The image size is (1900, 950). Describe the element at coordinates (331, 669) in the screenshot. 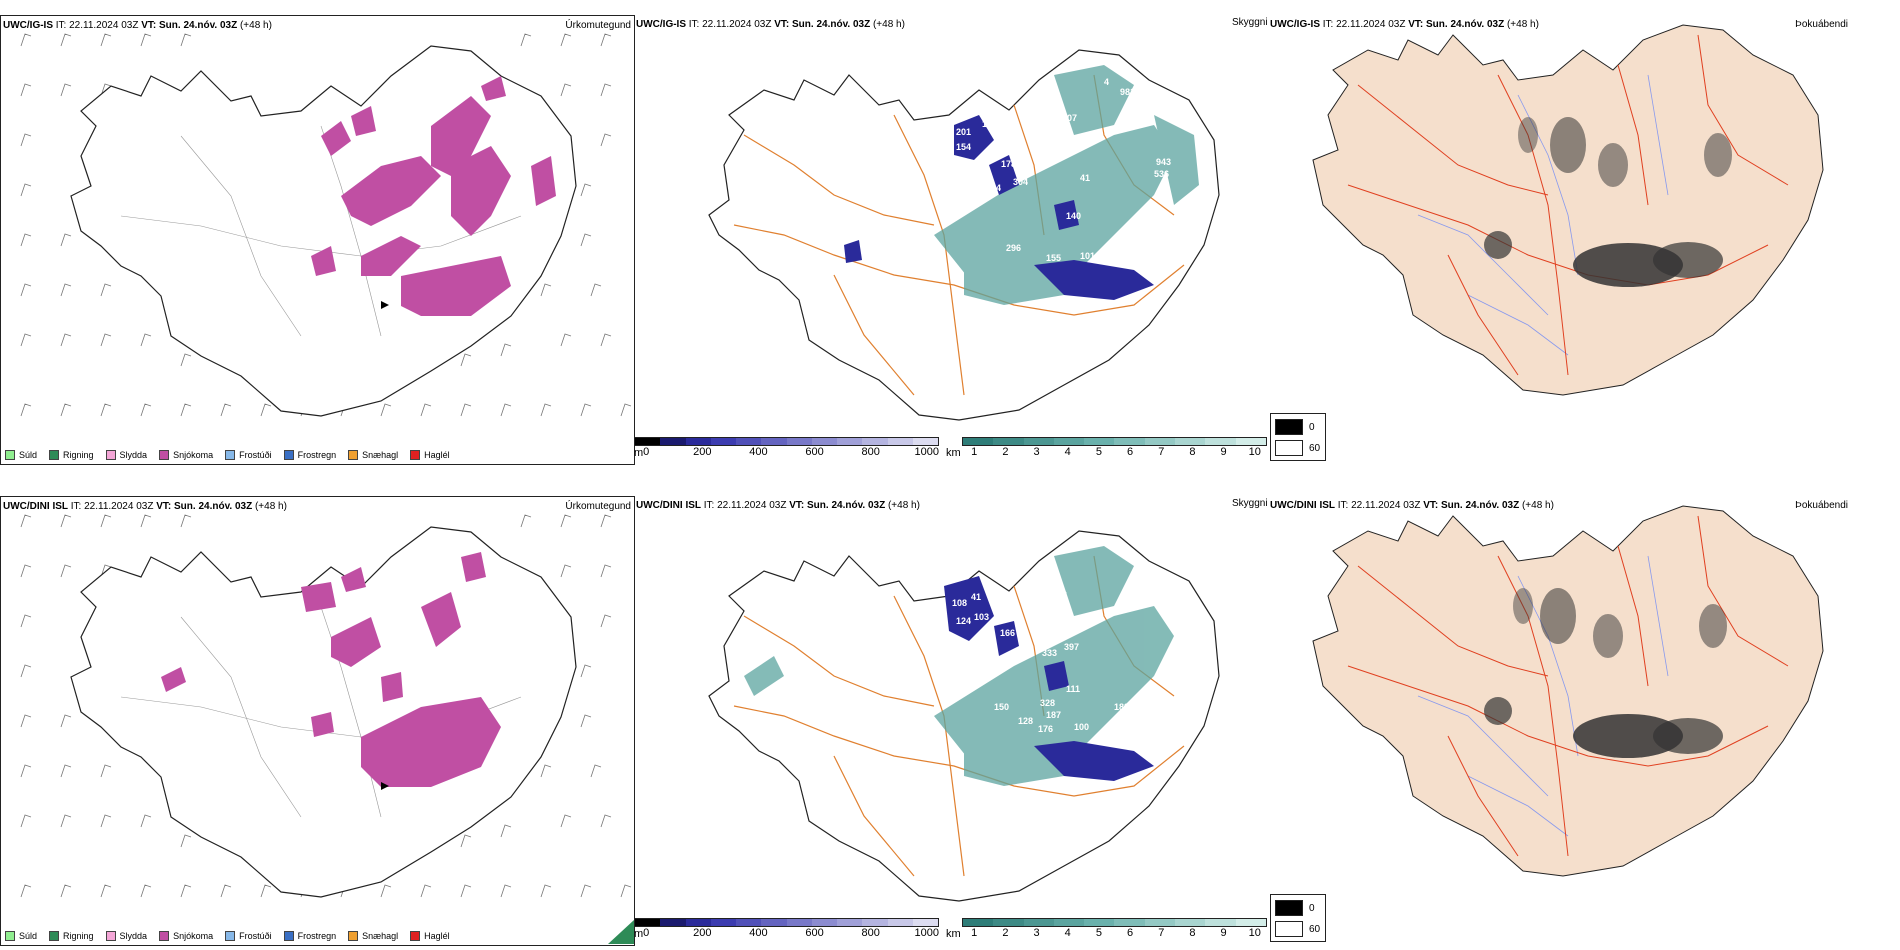

I see `snow-areas` at that location.